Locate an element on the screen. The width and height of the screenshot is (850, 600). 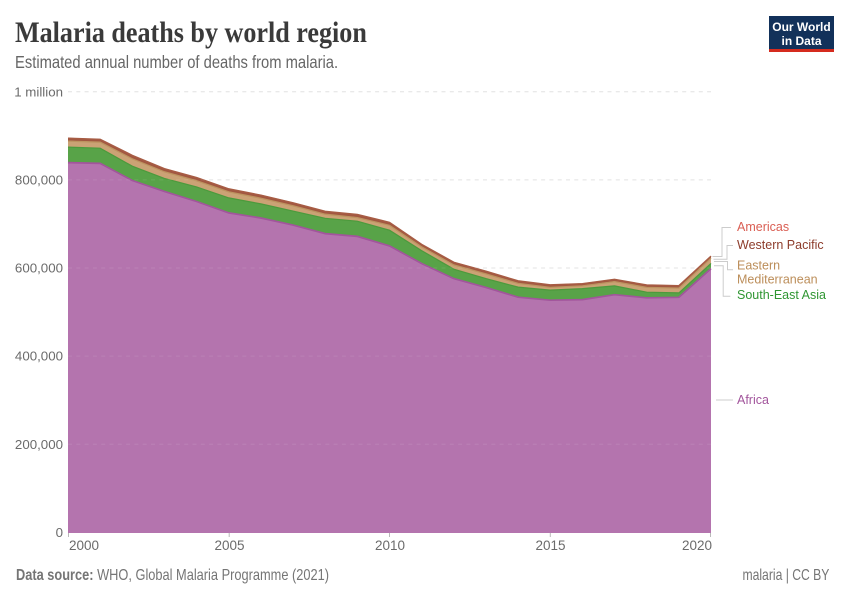
svg-text: 2015 is located at coordinates (550, 545).